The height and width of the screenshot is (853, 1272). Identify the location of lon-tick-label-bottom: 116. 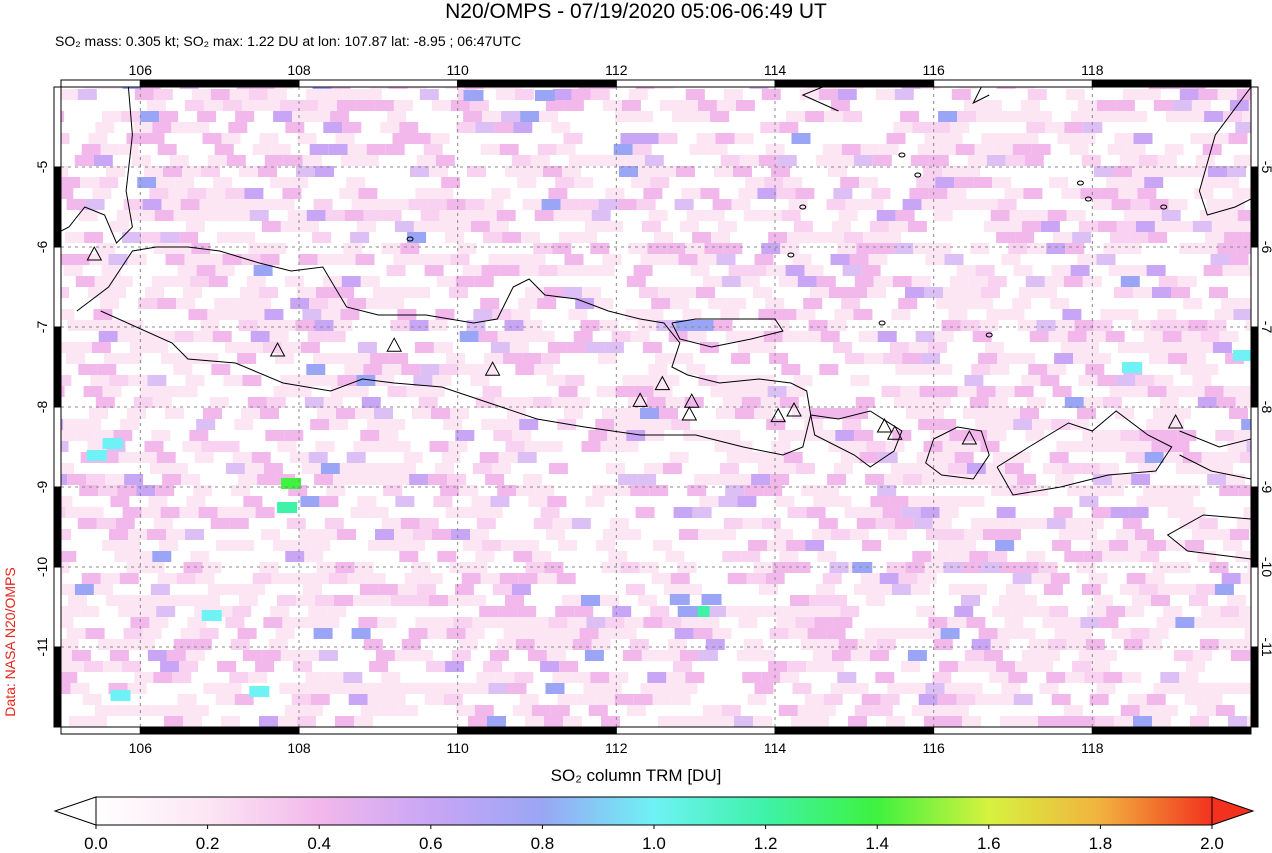
(934, 748).